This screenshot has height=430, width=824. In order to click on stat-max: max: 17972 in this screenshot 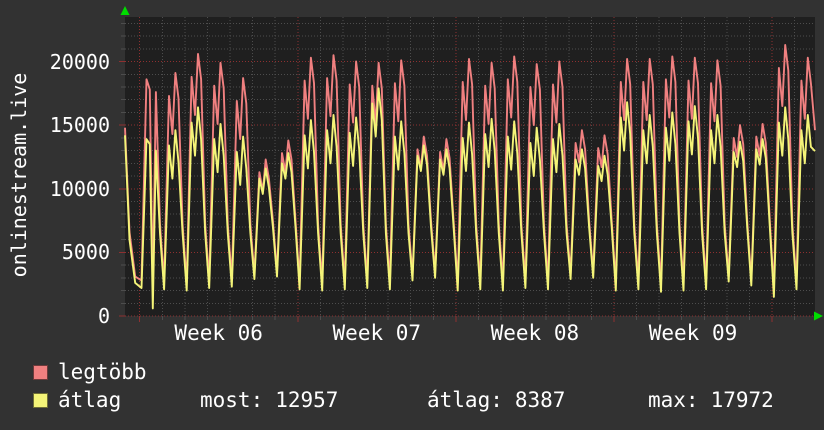, I will do `click(711, 400)`.